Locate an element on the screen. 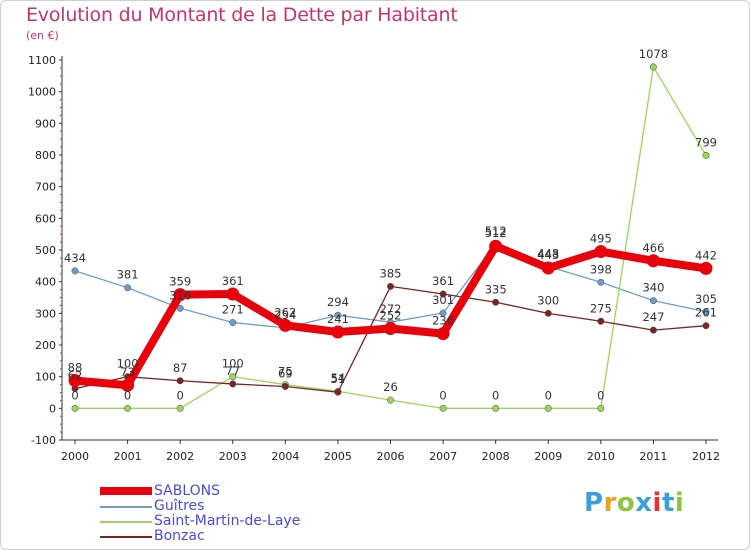 This screenshot has height=550, width=750. data-label: 398 is located at coordinates (601, 269).